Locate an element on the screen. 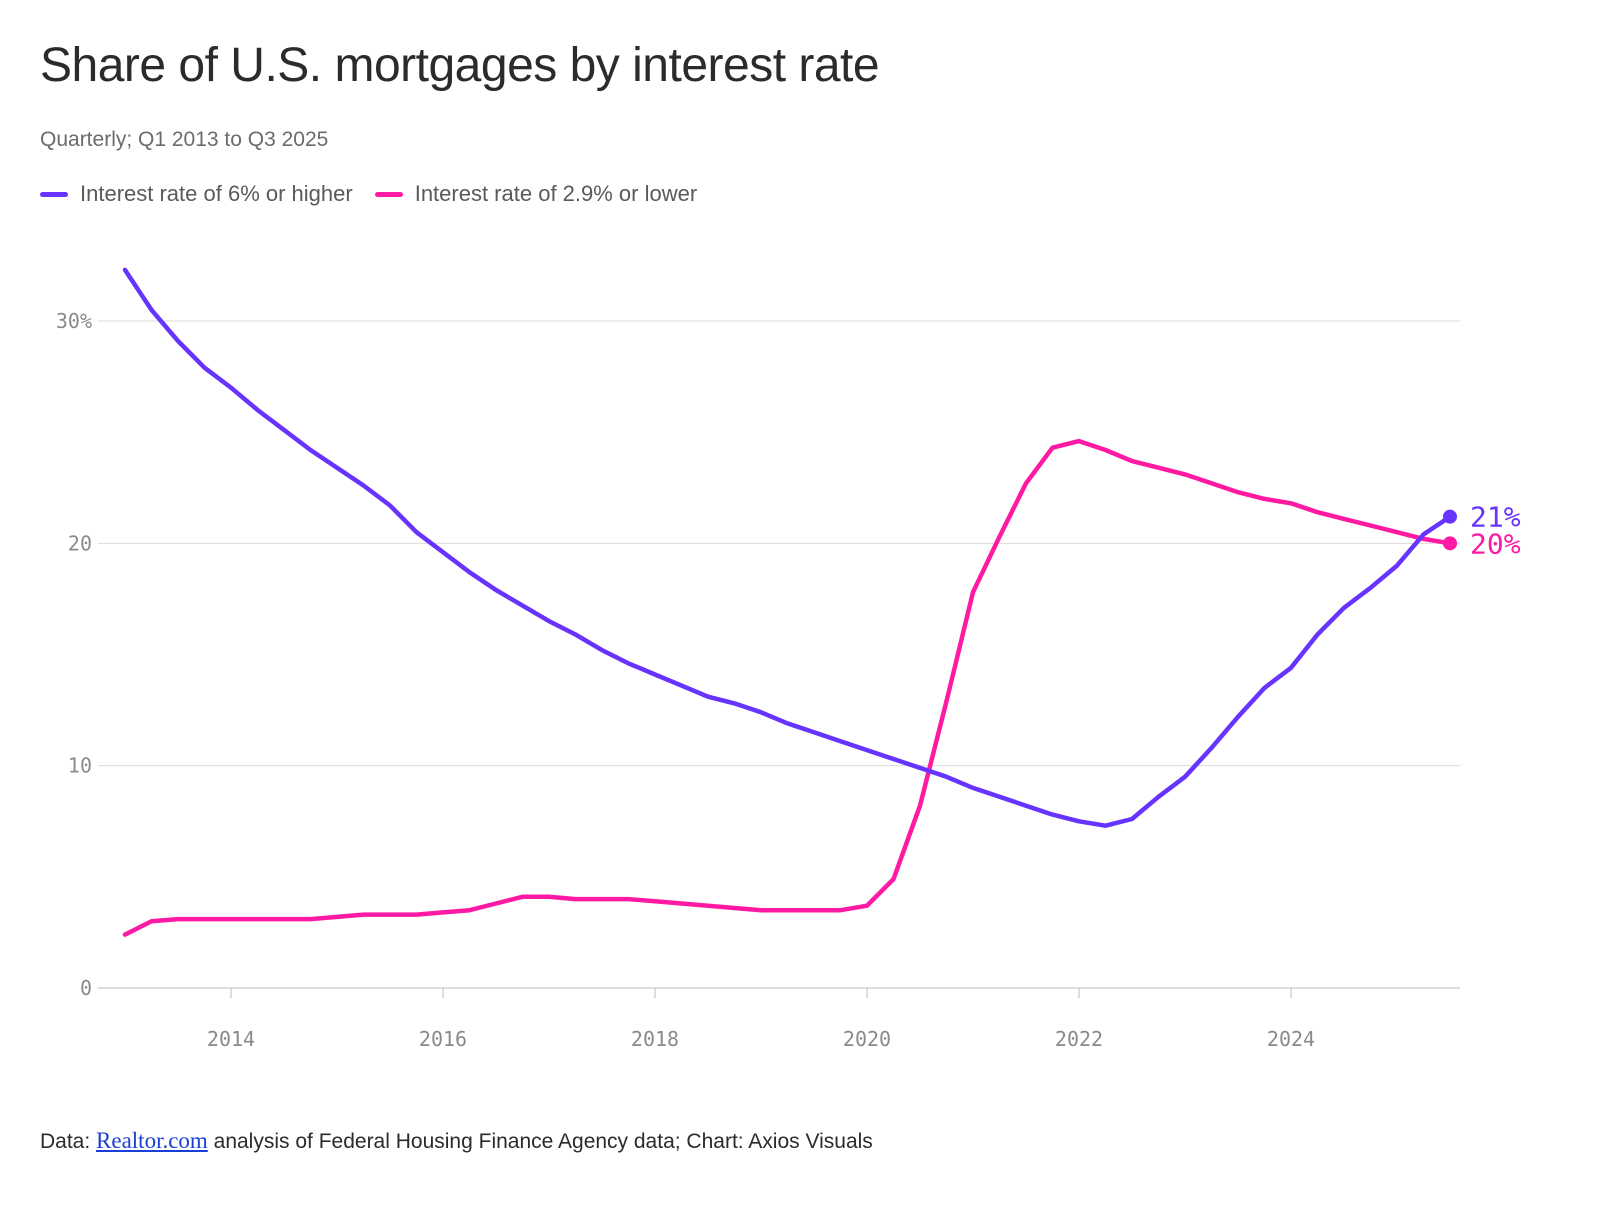 The width and height of the screenshot is (1602, 1212). source-prefix: Data: is located at coordinates (68, 1141).